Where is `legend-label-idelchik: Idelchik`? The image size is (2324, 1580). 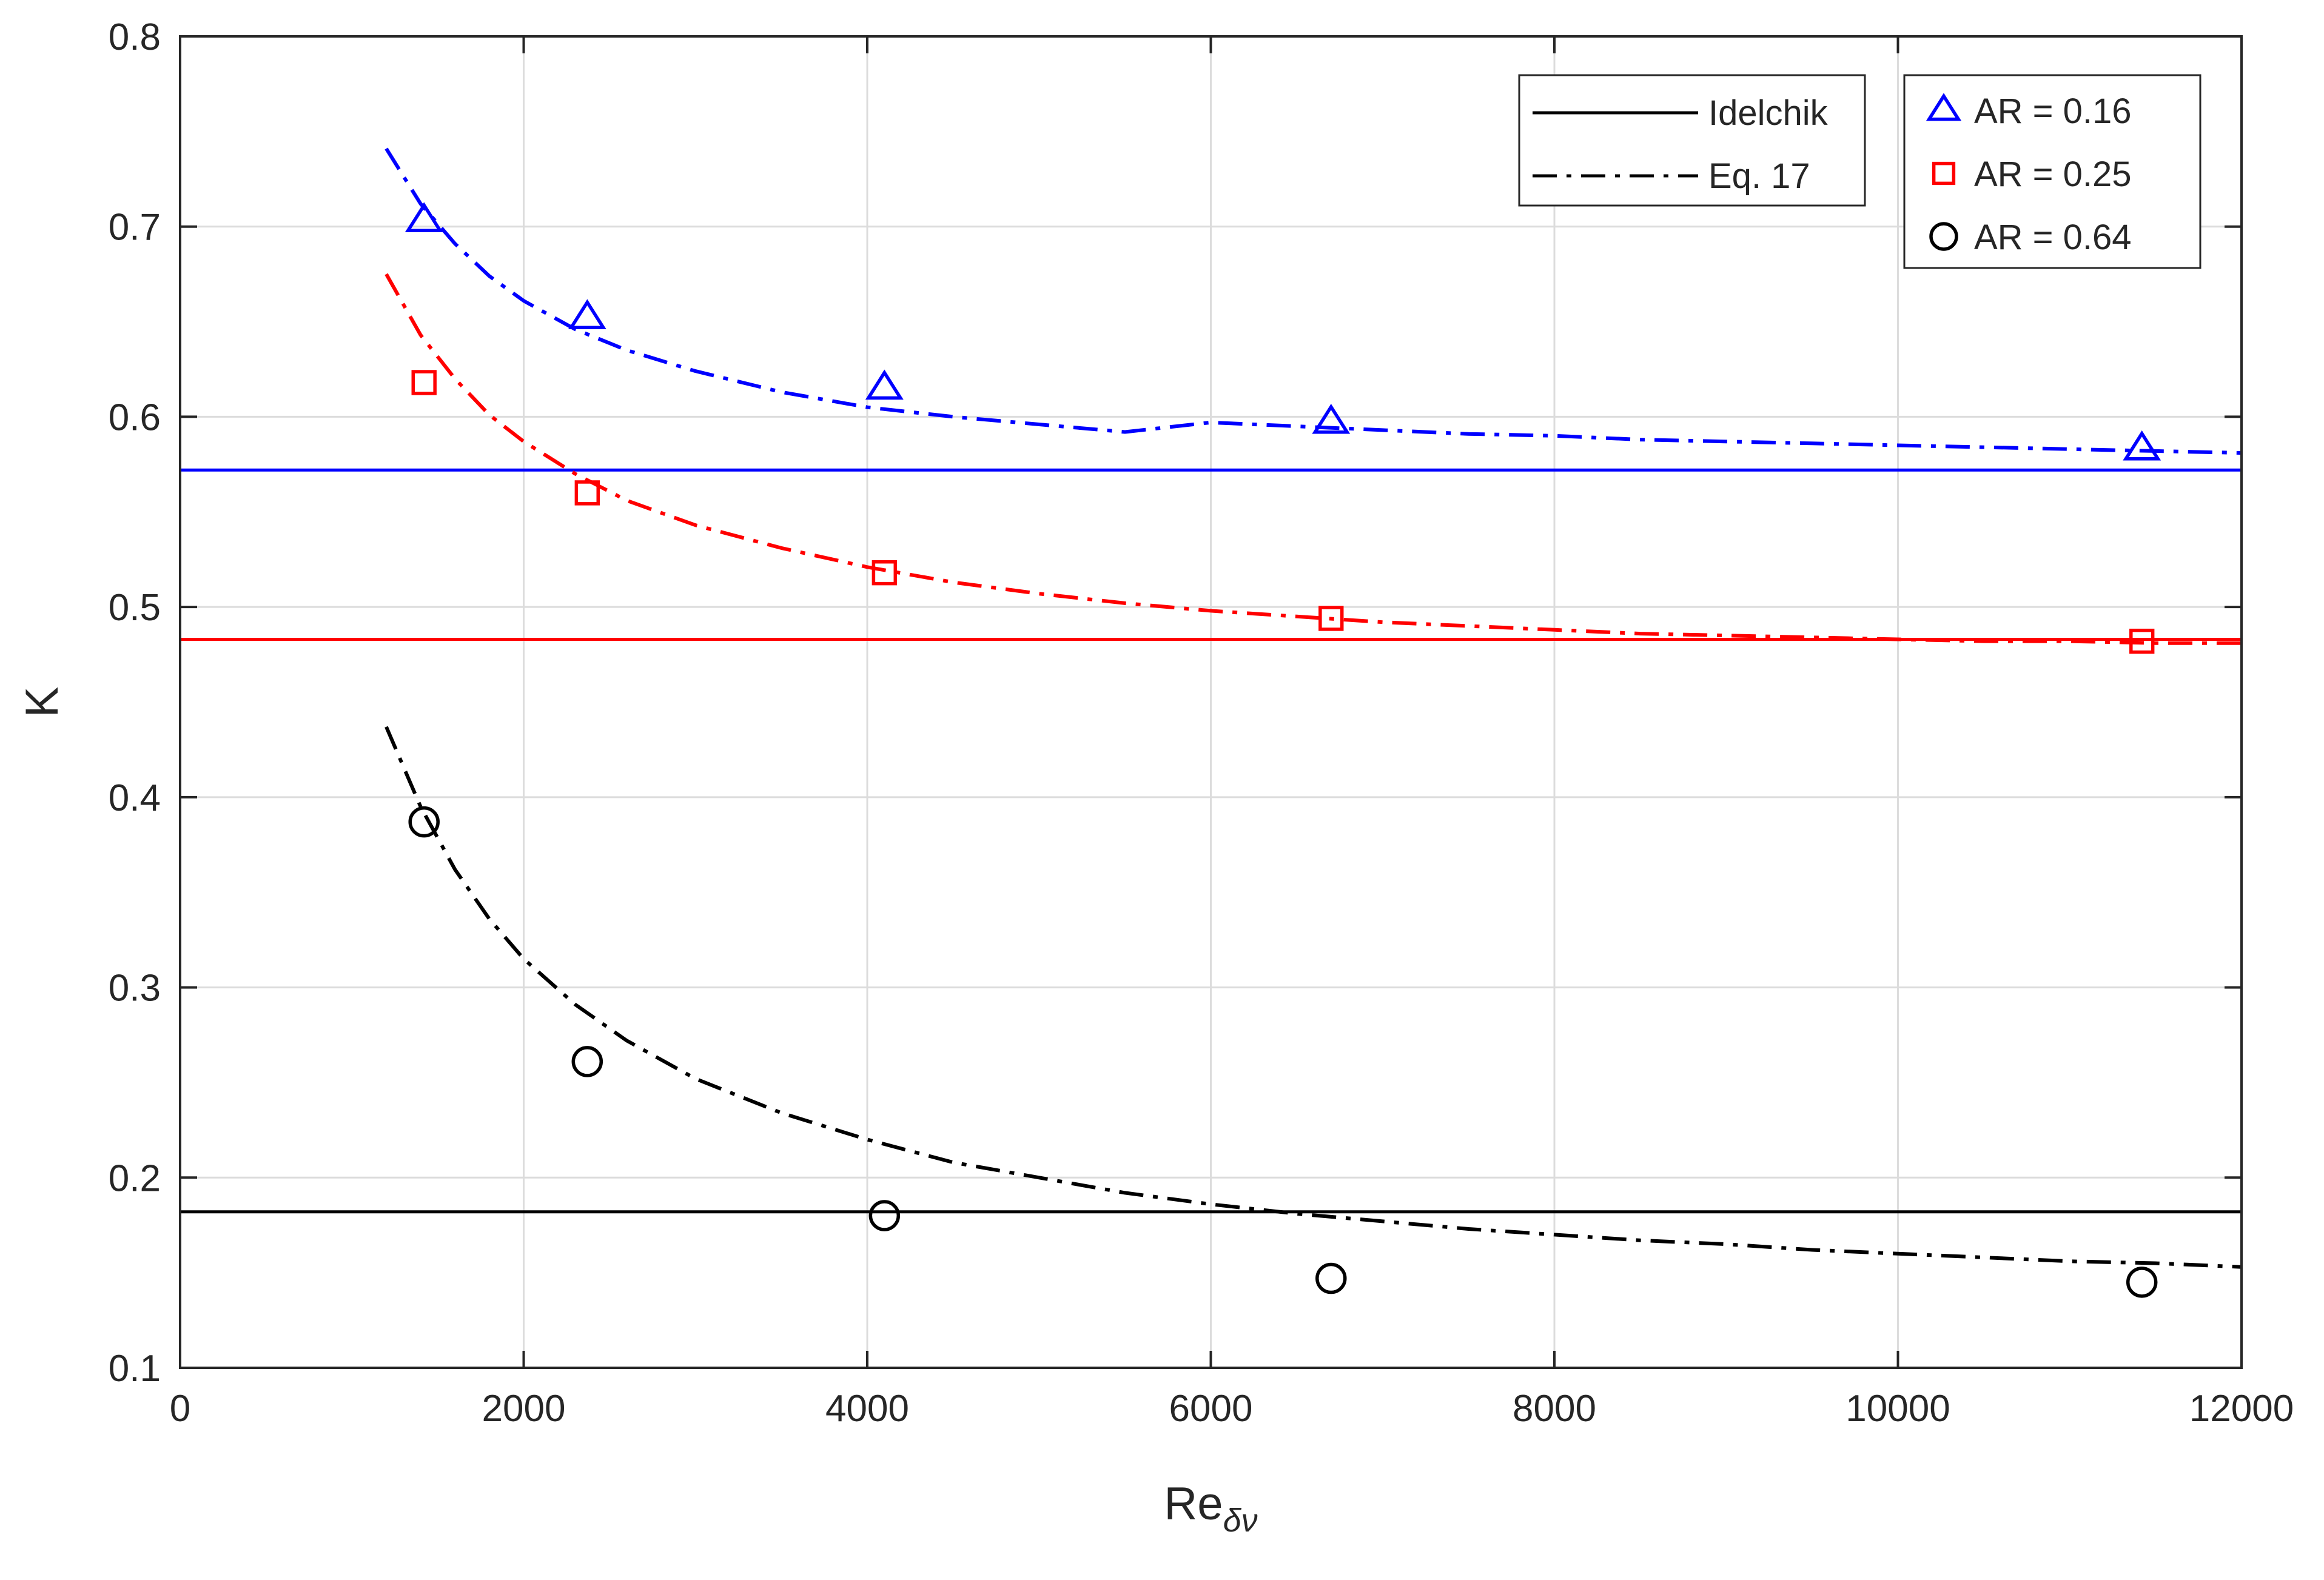 legend-label-idelchik: Idelchik is located at coordinates (1769, 113).